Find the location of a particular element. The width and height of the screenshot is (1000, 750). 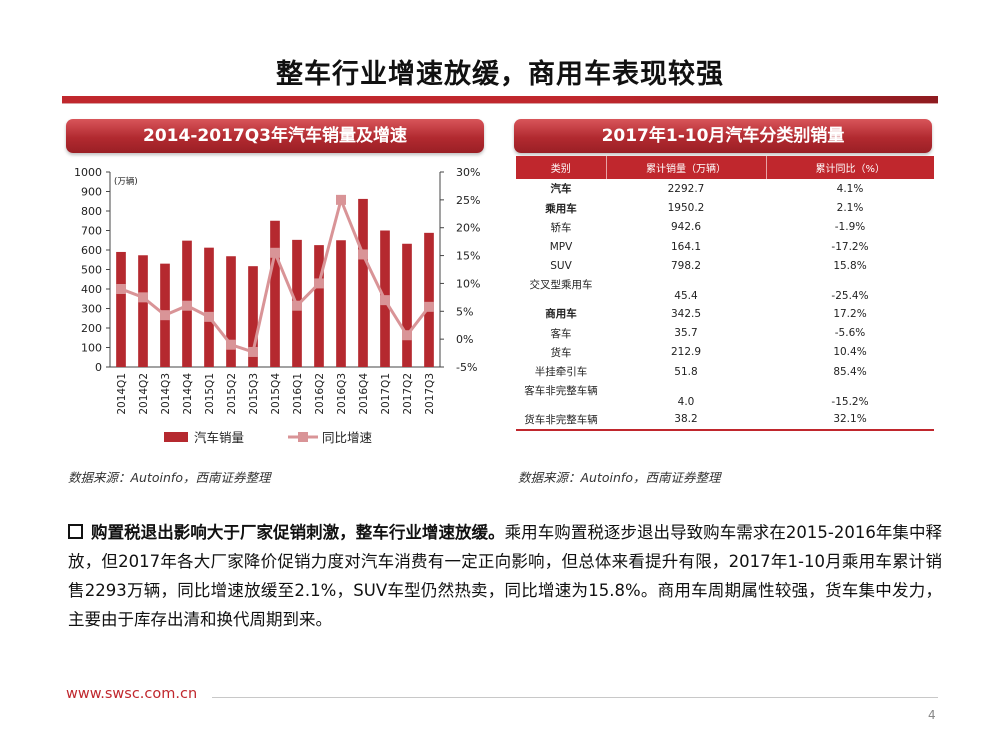

sales-cell: 212.9 is located at coordinates (686, 352).